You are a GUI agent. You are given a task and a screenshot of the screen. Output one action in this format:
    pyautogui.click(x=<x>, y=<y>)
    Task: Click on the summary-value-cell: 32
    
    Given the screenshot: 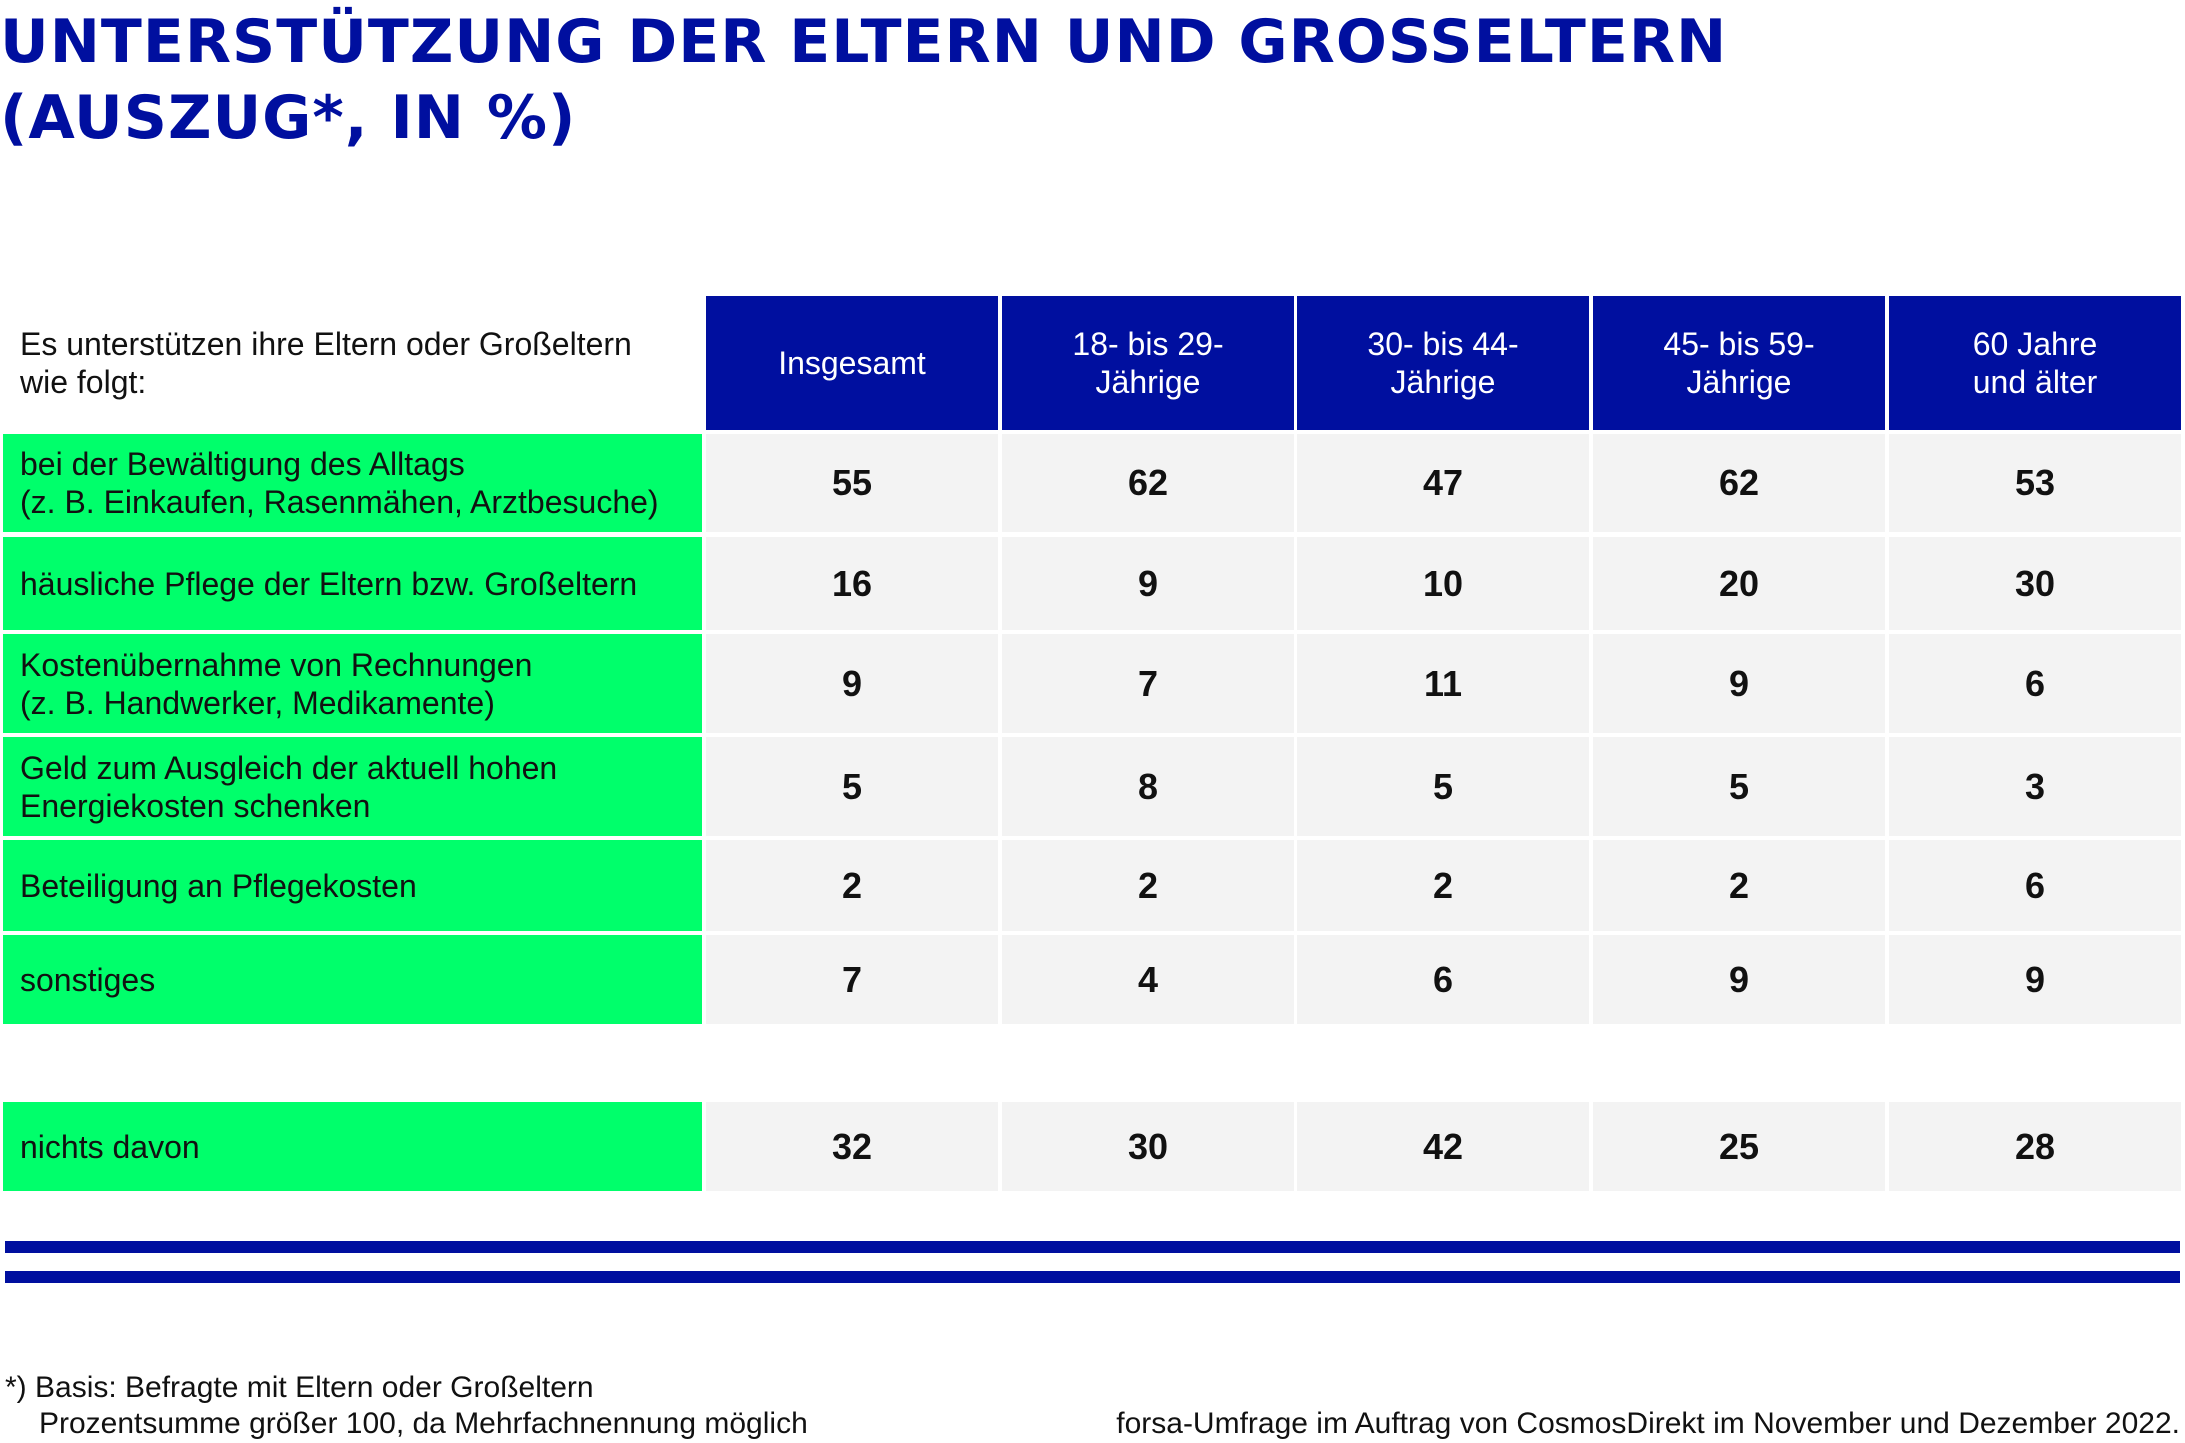 What is the action you would take?
    pyautogui.click(x=852, y=1146)
    